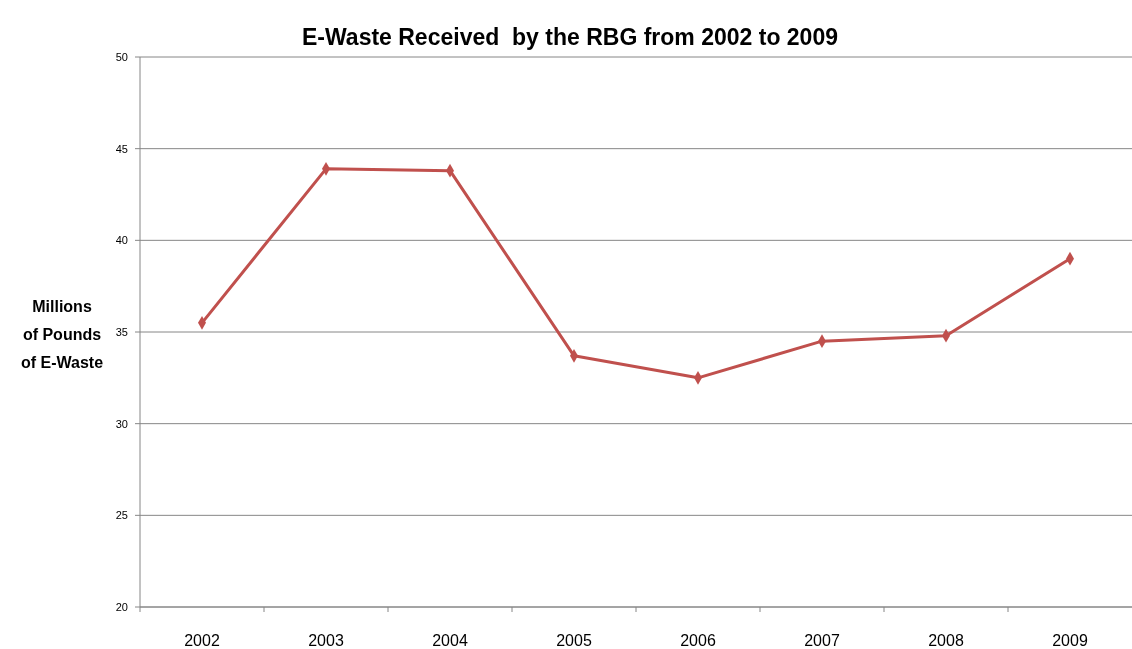  What do you see at coordinates (121, 240) in the screenshot?
I see `y-tick-label: 40` at bounding box center [121, 240].